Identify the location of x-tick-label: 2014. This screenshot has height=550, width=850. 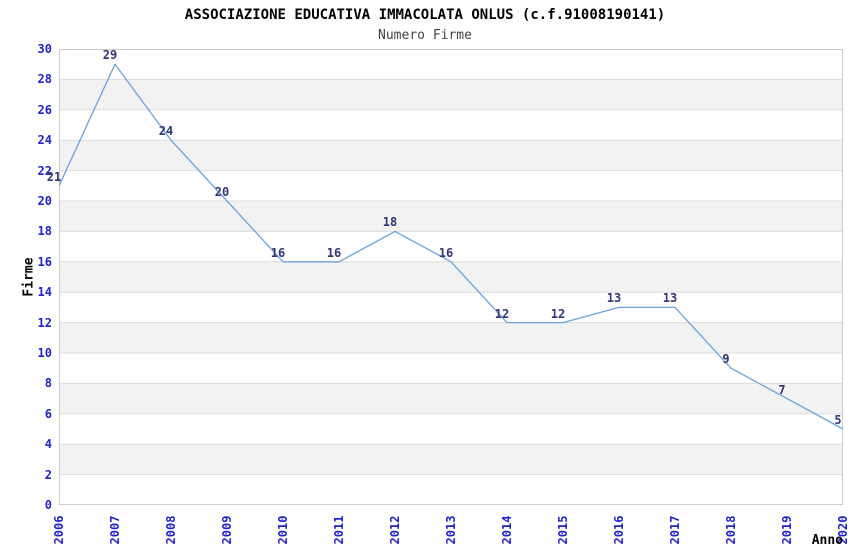
(507, 530).